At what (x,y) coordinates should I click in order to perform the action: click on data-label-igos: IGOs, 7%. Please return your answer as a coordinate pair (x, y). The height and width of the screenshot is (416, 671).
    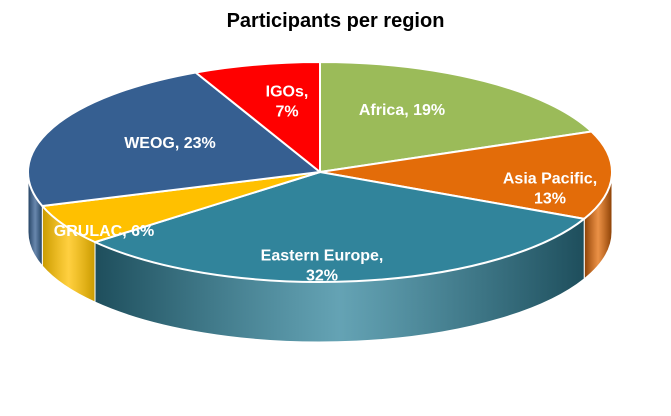
    Looking at the image, I should click on (287, 101).